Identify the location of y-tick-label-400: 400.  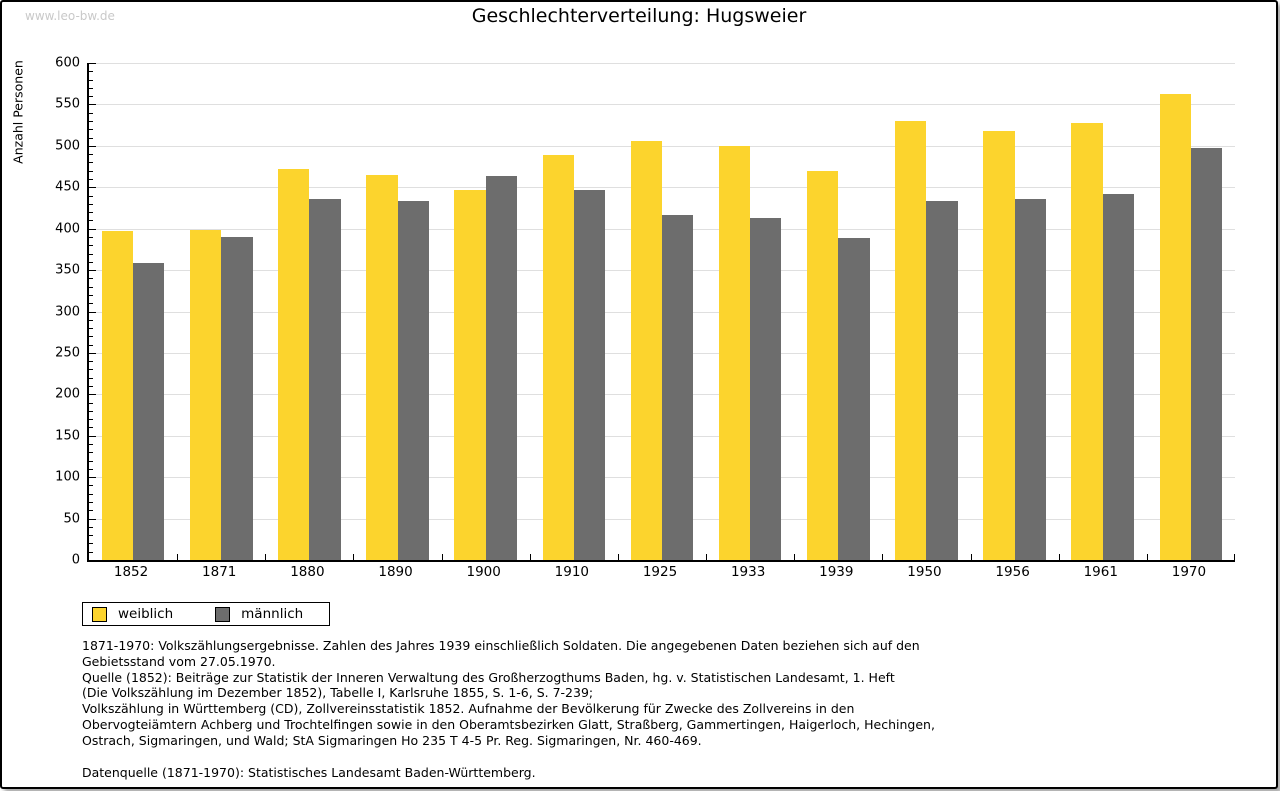
(67, 229).